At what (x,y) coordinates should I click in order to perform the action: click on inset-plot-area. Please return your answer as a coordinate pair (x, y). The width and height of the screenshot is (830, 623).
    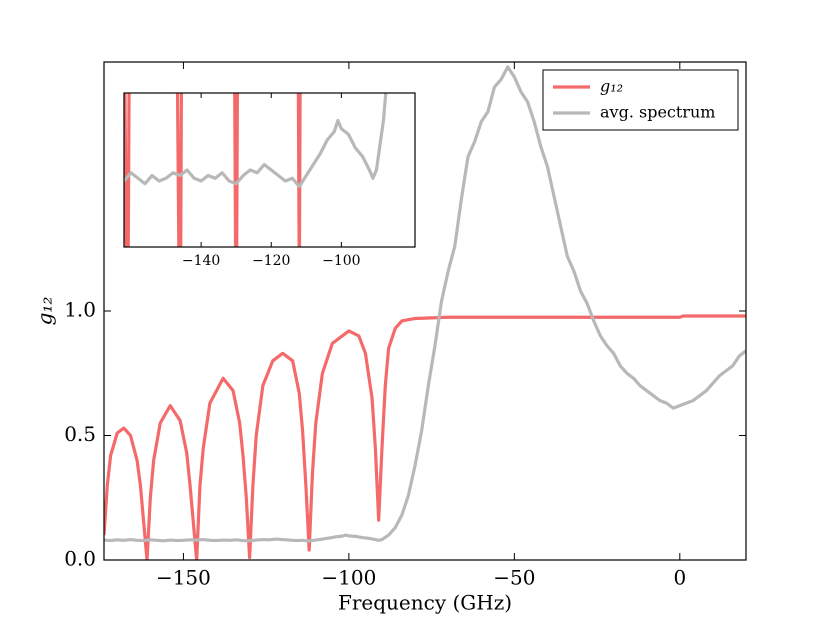
    Looking at the image, I should click on (256, 170).